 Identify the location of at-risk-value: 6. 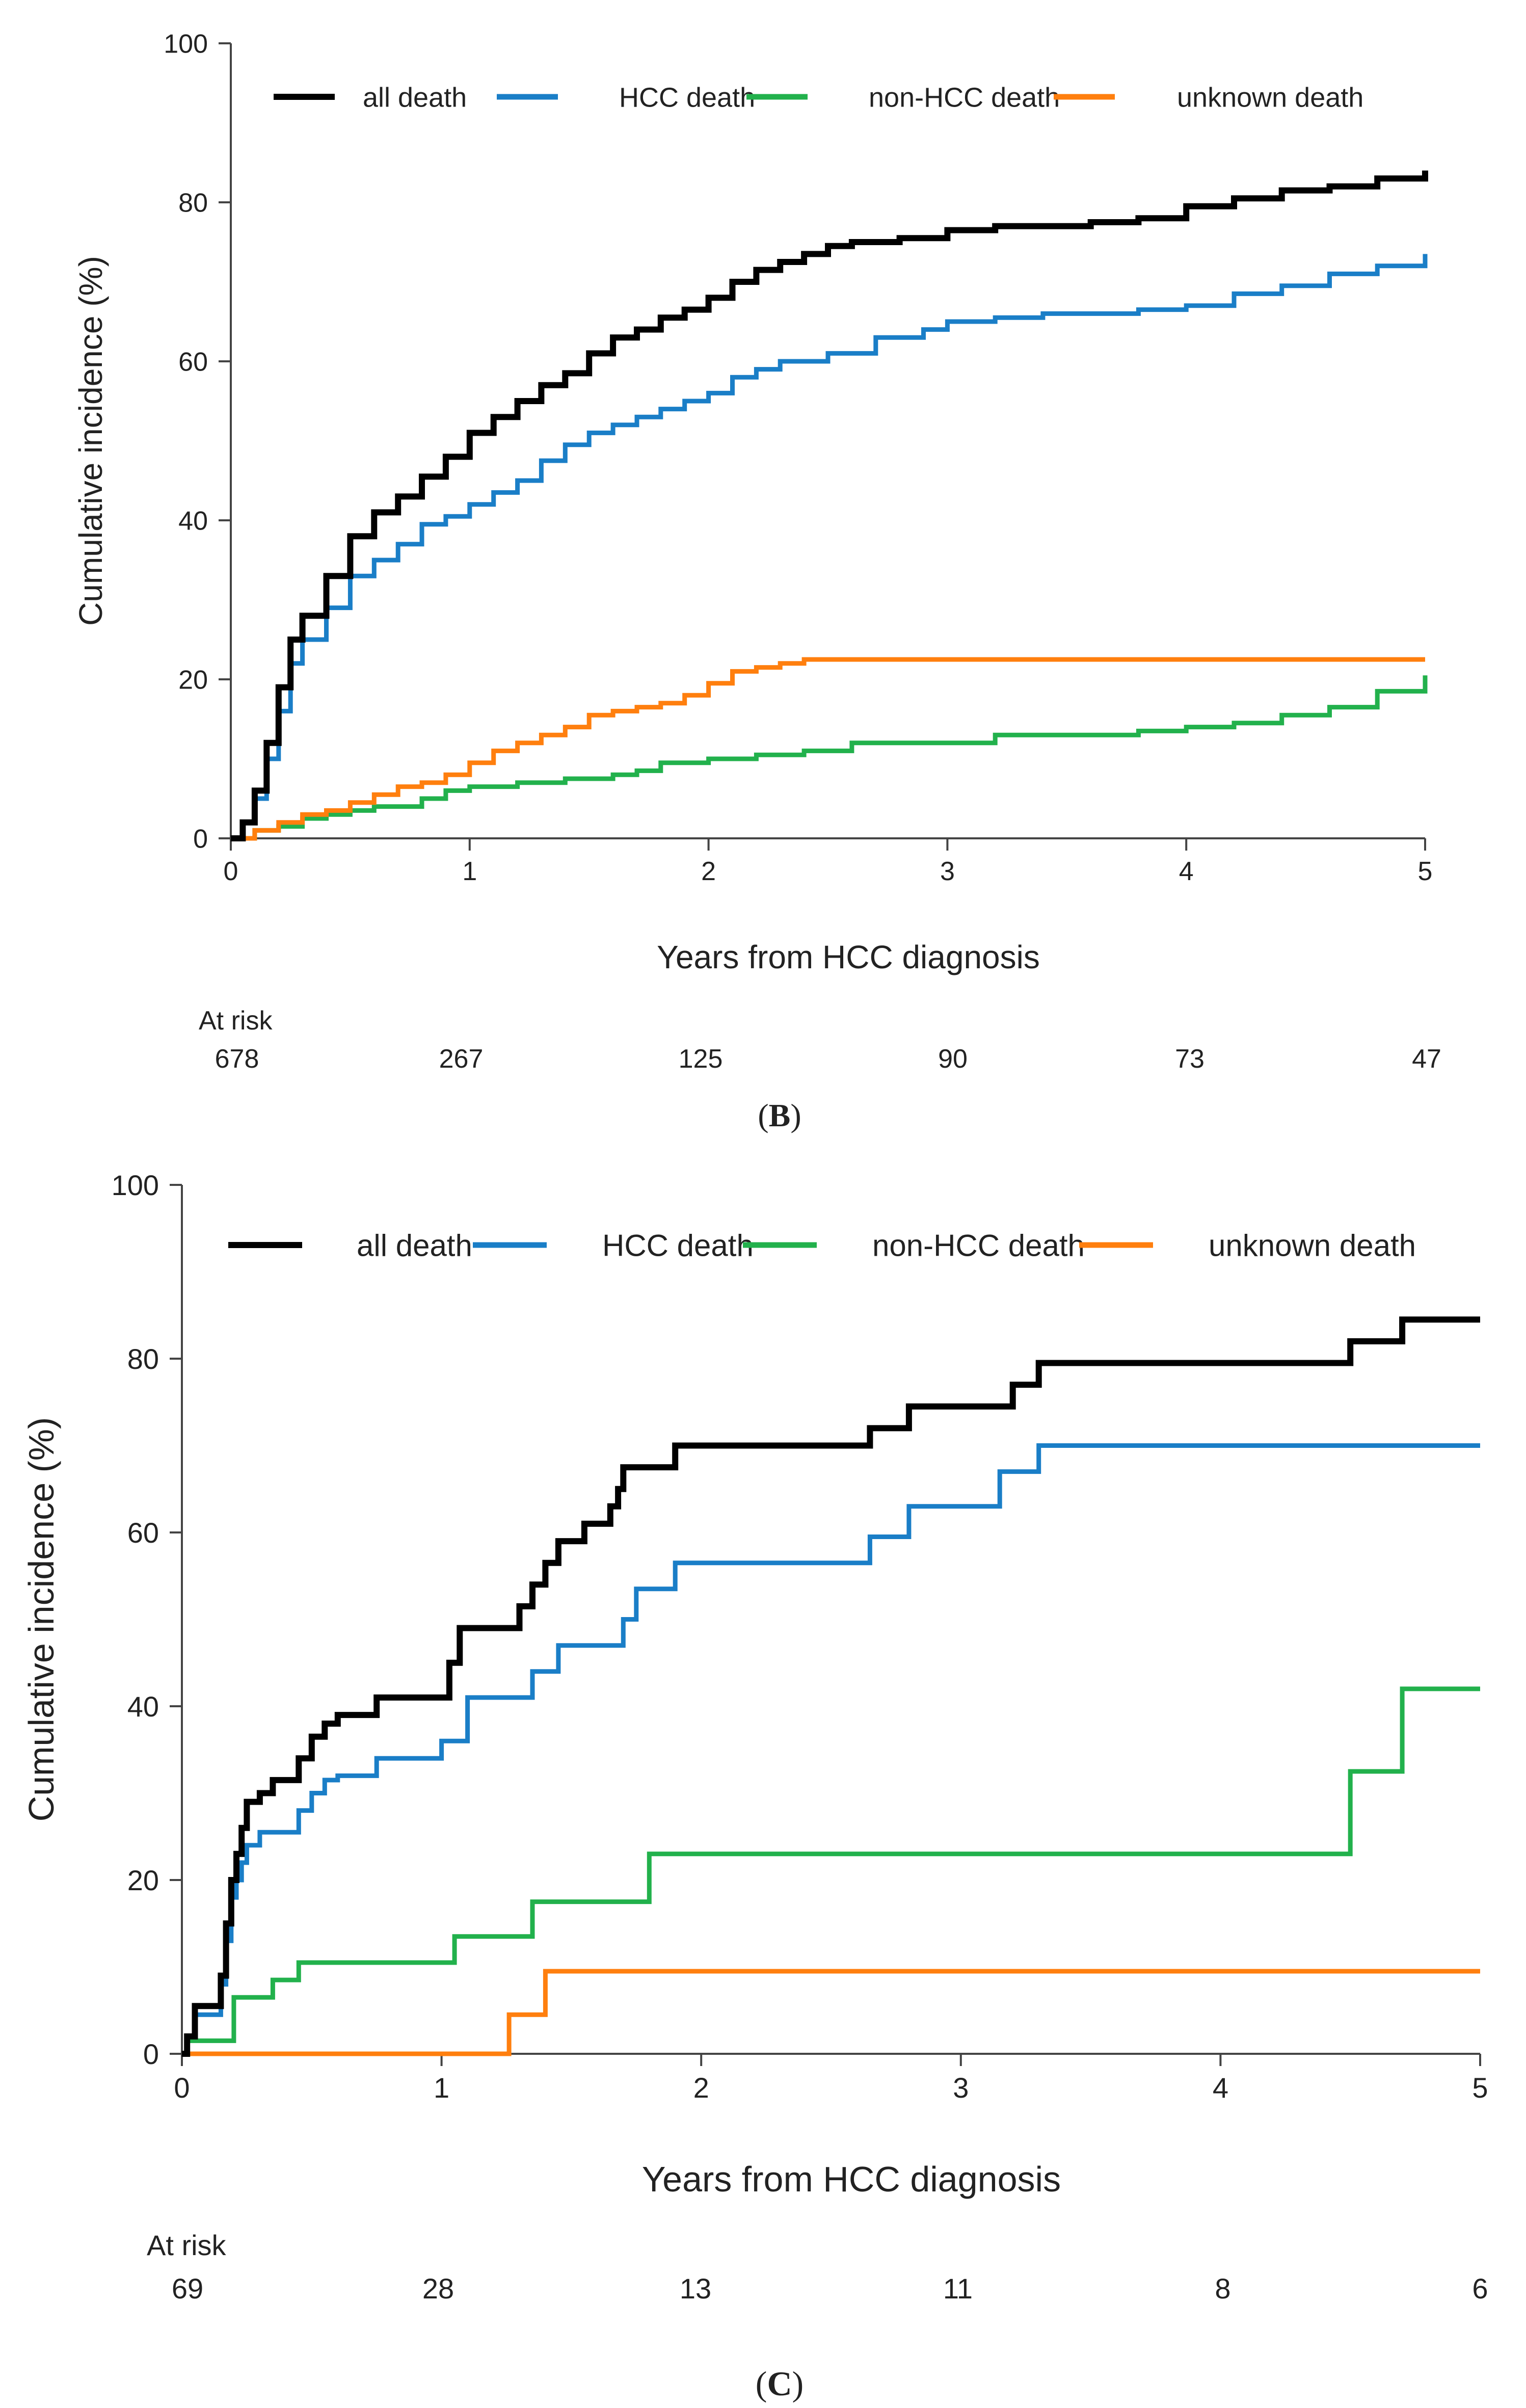
(1480, 2288).